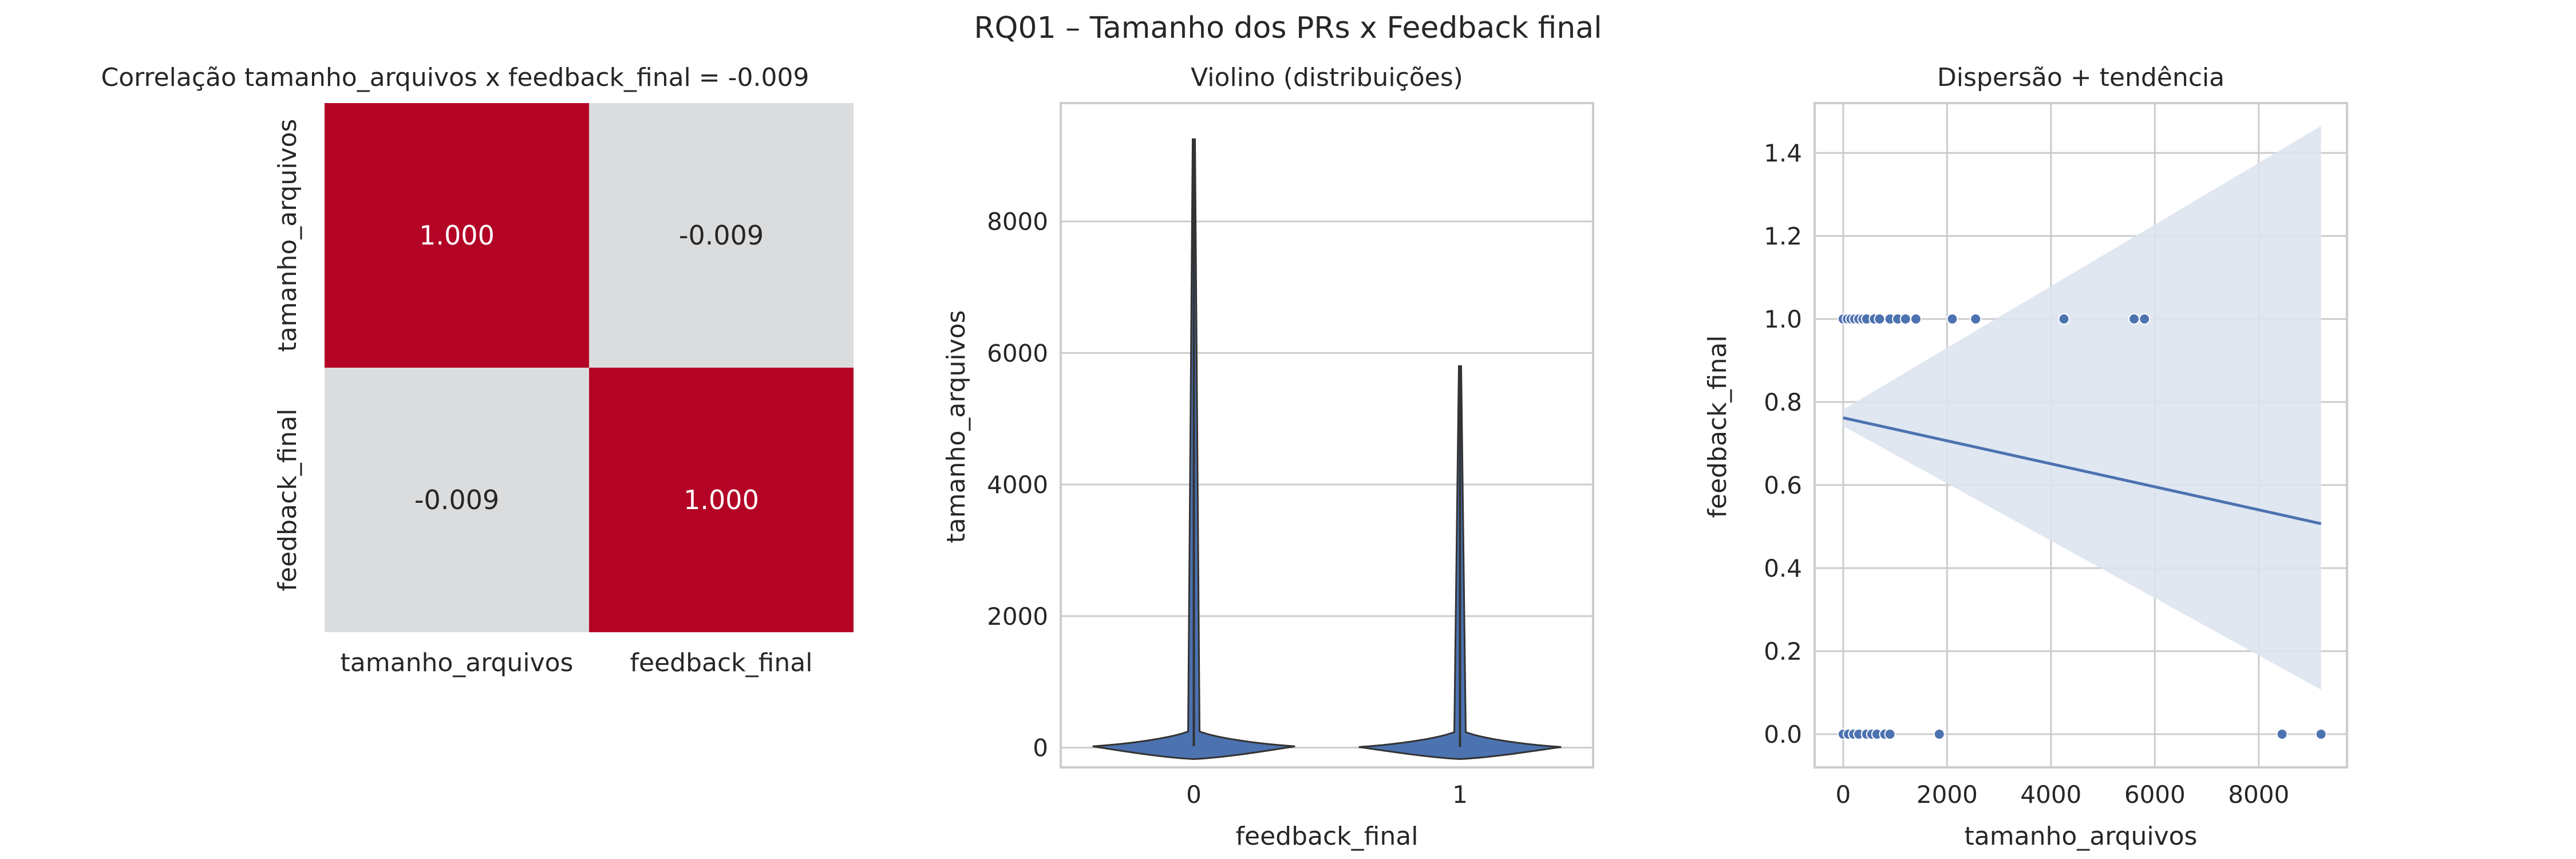 Image resolution: width=2576 pixels, height=859 pixels. Describe the element at coordinates (1194, 795) in the screenshot. I see `violin-xtick-label: 0` at that location.